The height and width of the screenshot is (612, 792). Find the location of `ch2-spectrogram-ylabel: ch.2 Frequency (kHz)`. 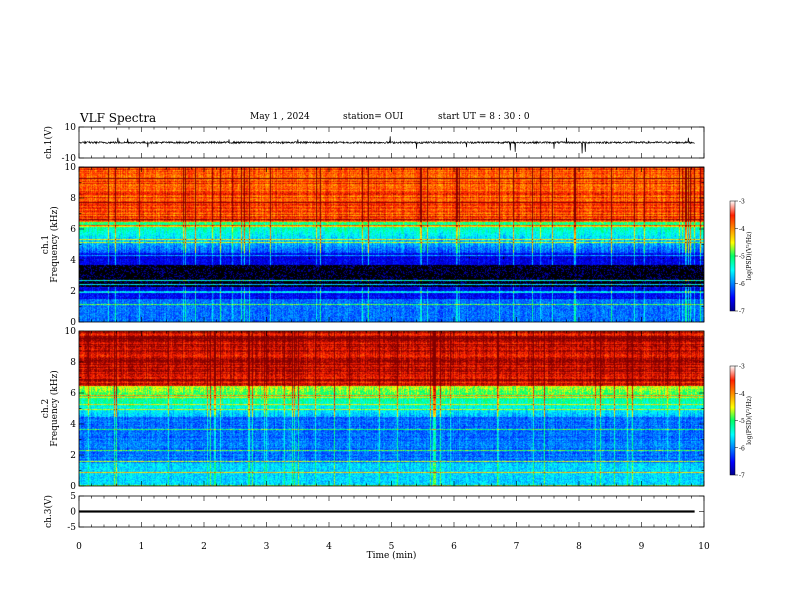

ch2-spectrogram-ylabel: ch.2 Frequency (kHz) is located at coordinates (50, 408).